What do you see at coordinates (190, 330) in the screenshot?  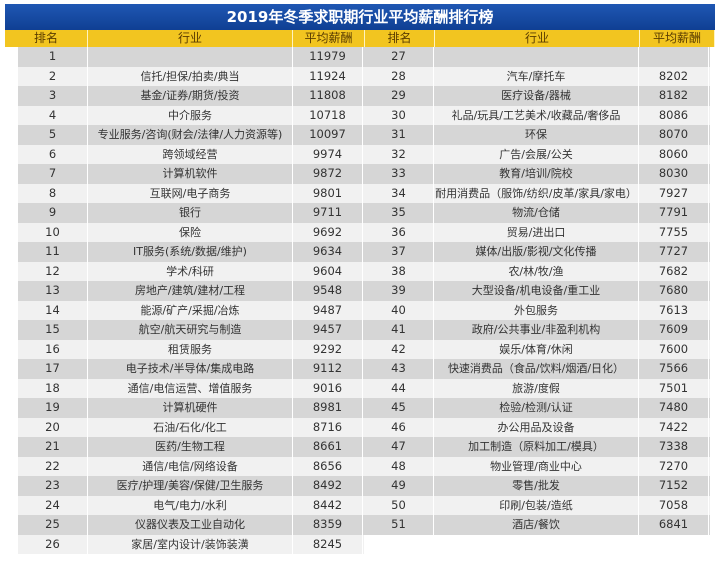 I see `industry-cell: 航空/航天研究与制造` at bounding box center [190, 330].